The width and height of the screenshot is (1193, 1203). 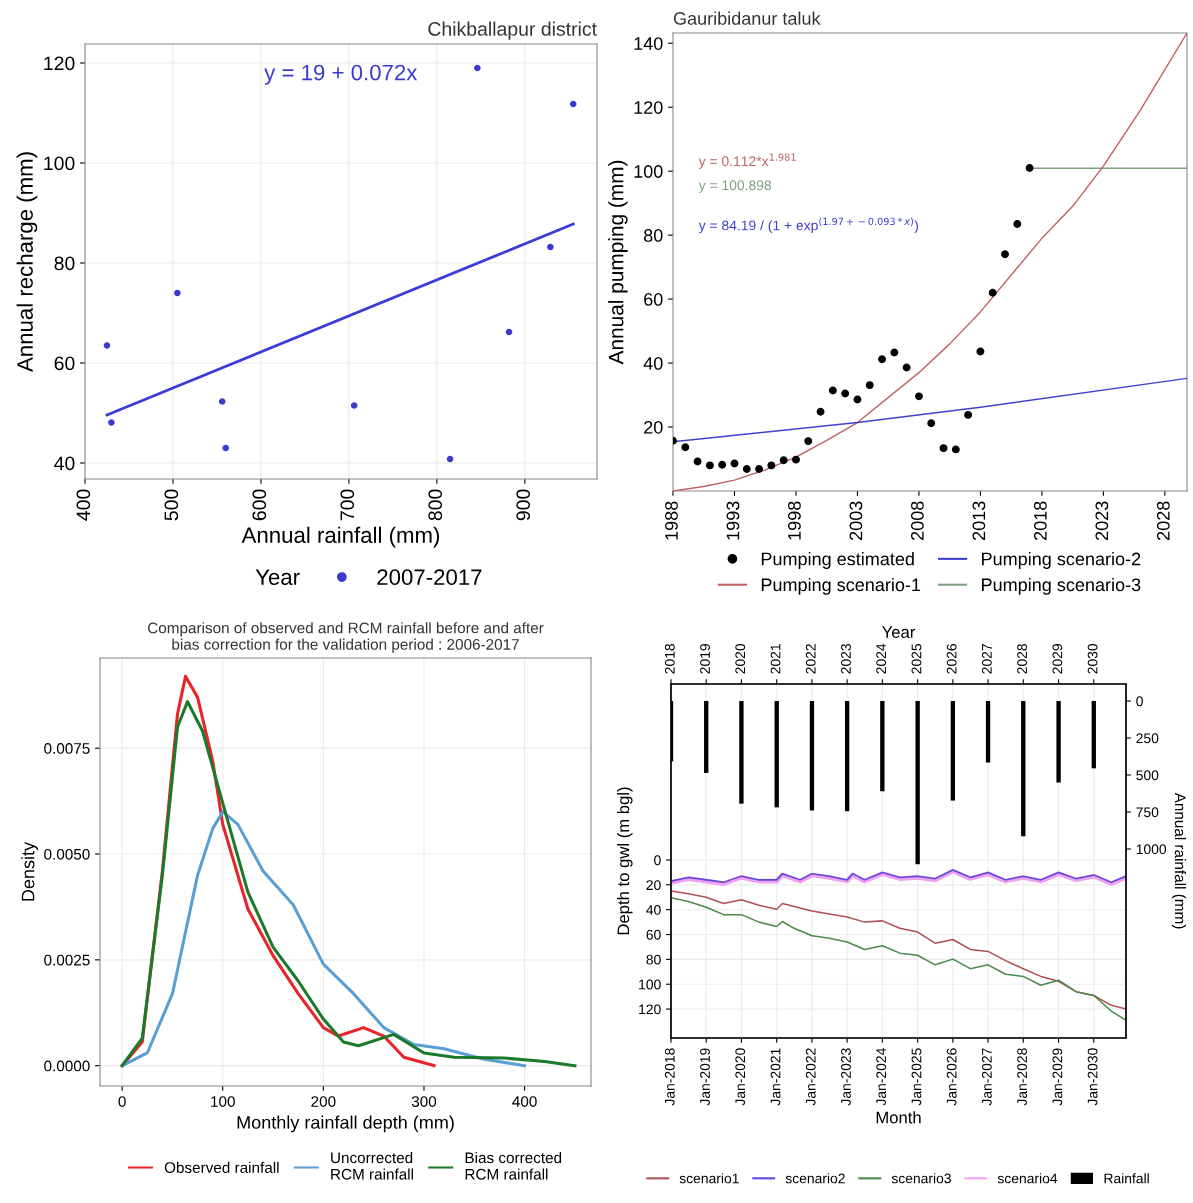 What do you see at coordinates (1022, 658) in the screenshot?
I see `x2-tick-label: 2028` at bounding box center [1022, 658].